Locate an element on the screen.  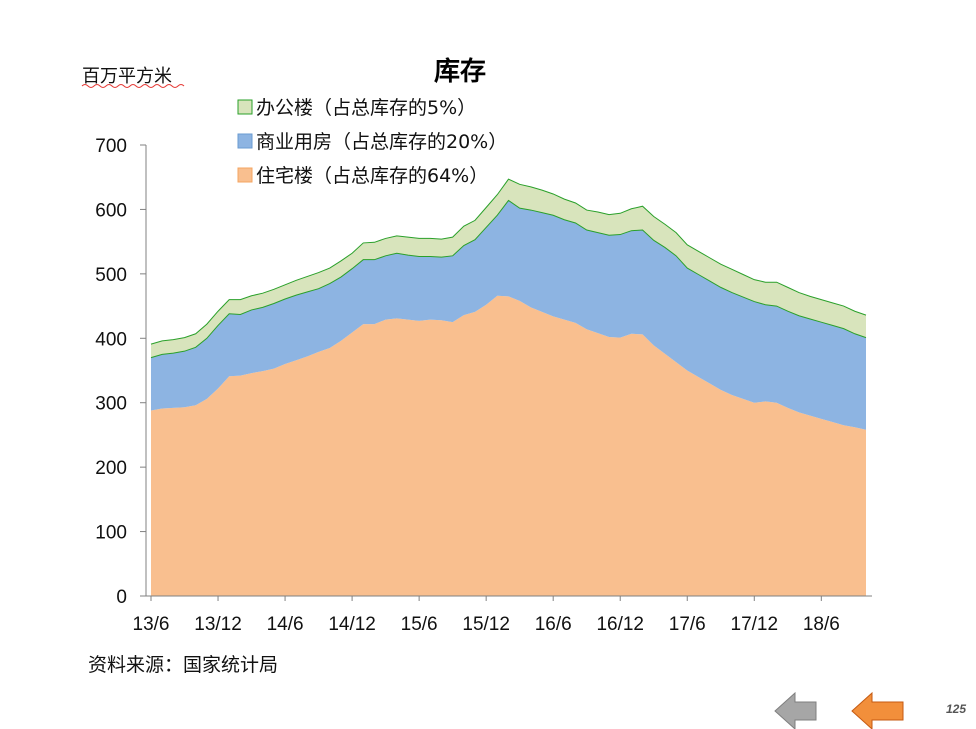
y-tick-label: 300 is located at coordinates (111, 404).